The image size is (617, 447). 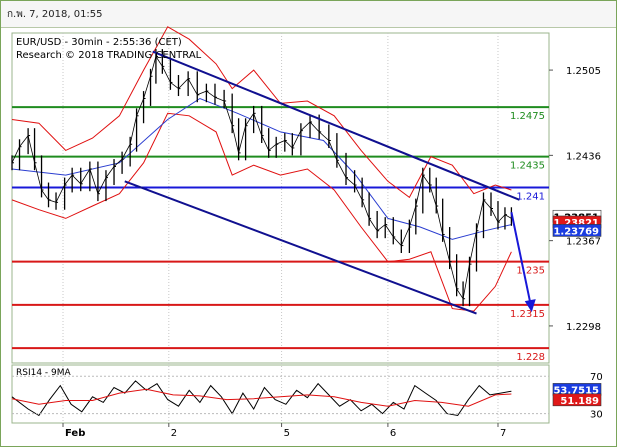 What do you see at coordinates (576, 390) in the screenshot?
I see `rsi-tag-label-0: 53.7515` at bounding box center [576, 390].